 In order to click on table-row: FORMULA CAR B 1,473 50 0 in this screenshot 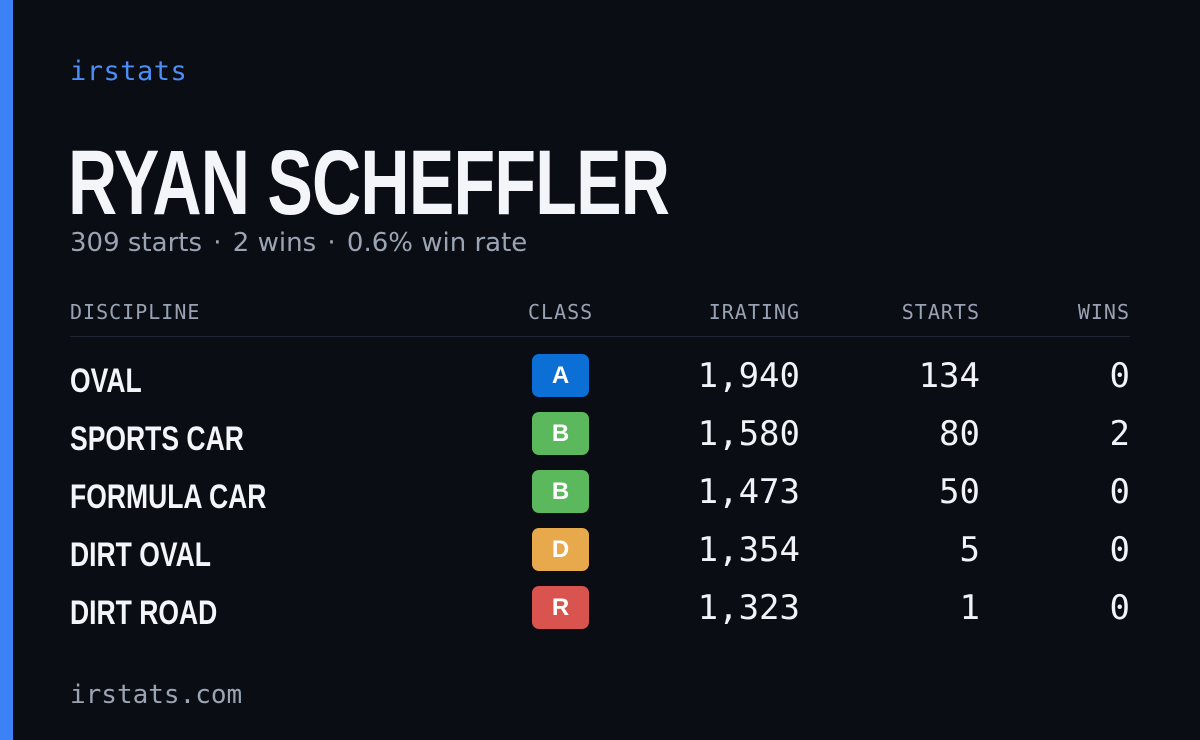, I will do `click(600, 499)`.